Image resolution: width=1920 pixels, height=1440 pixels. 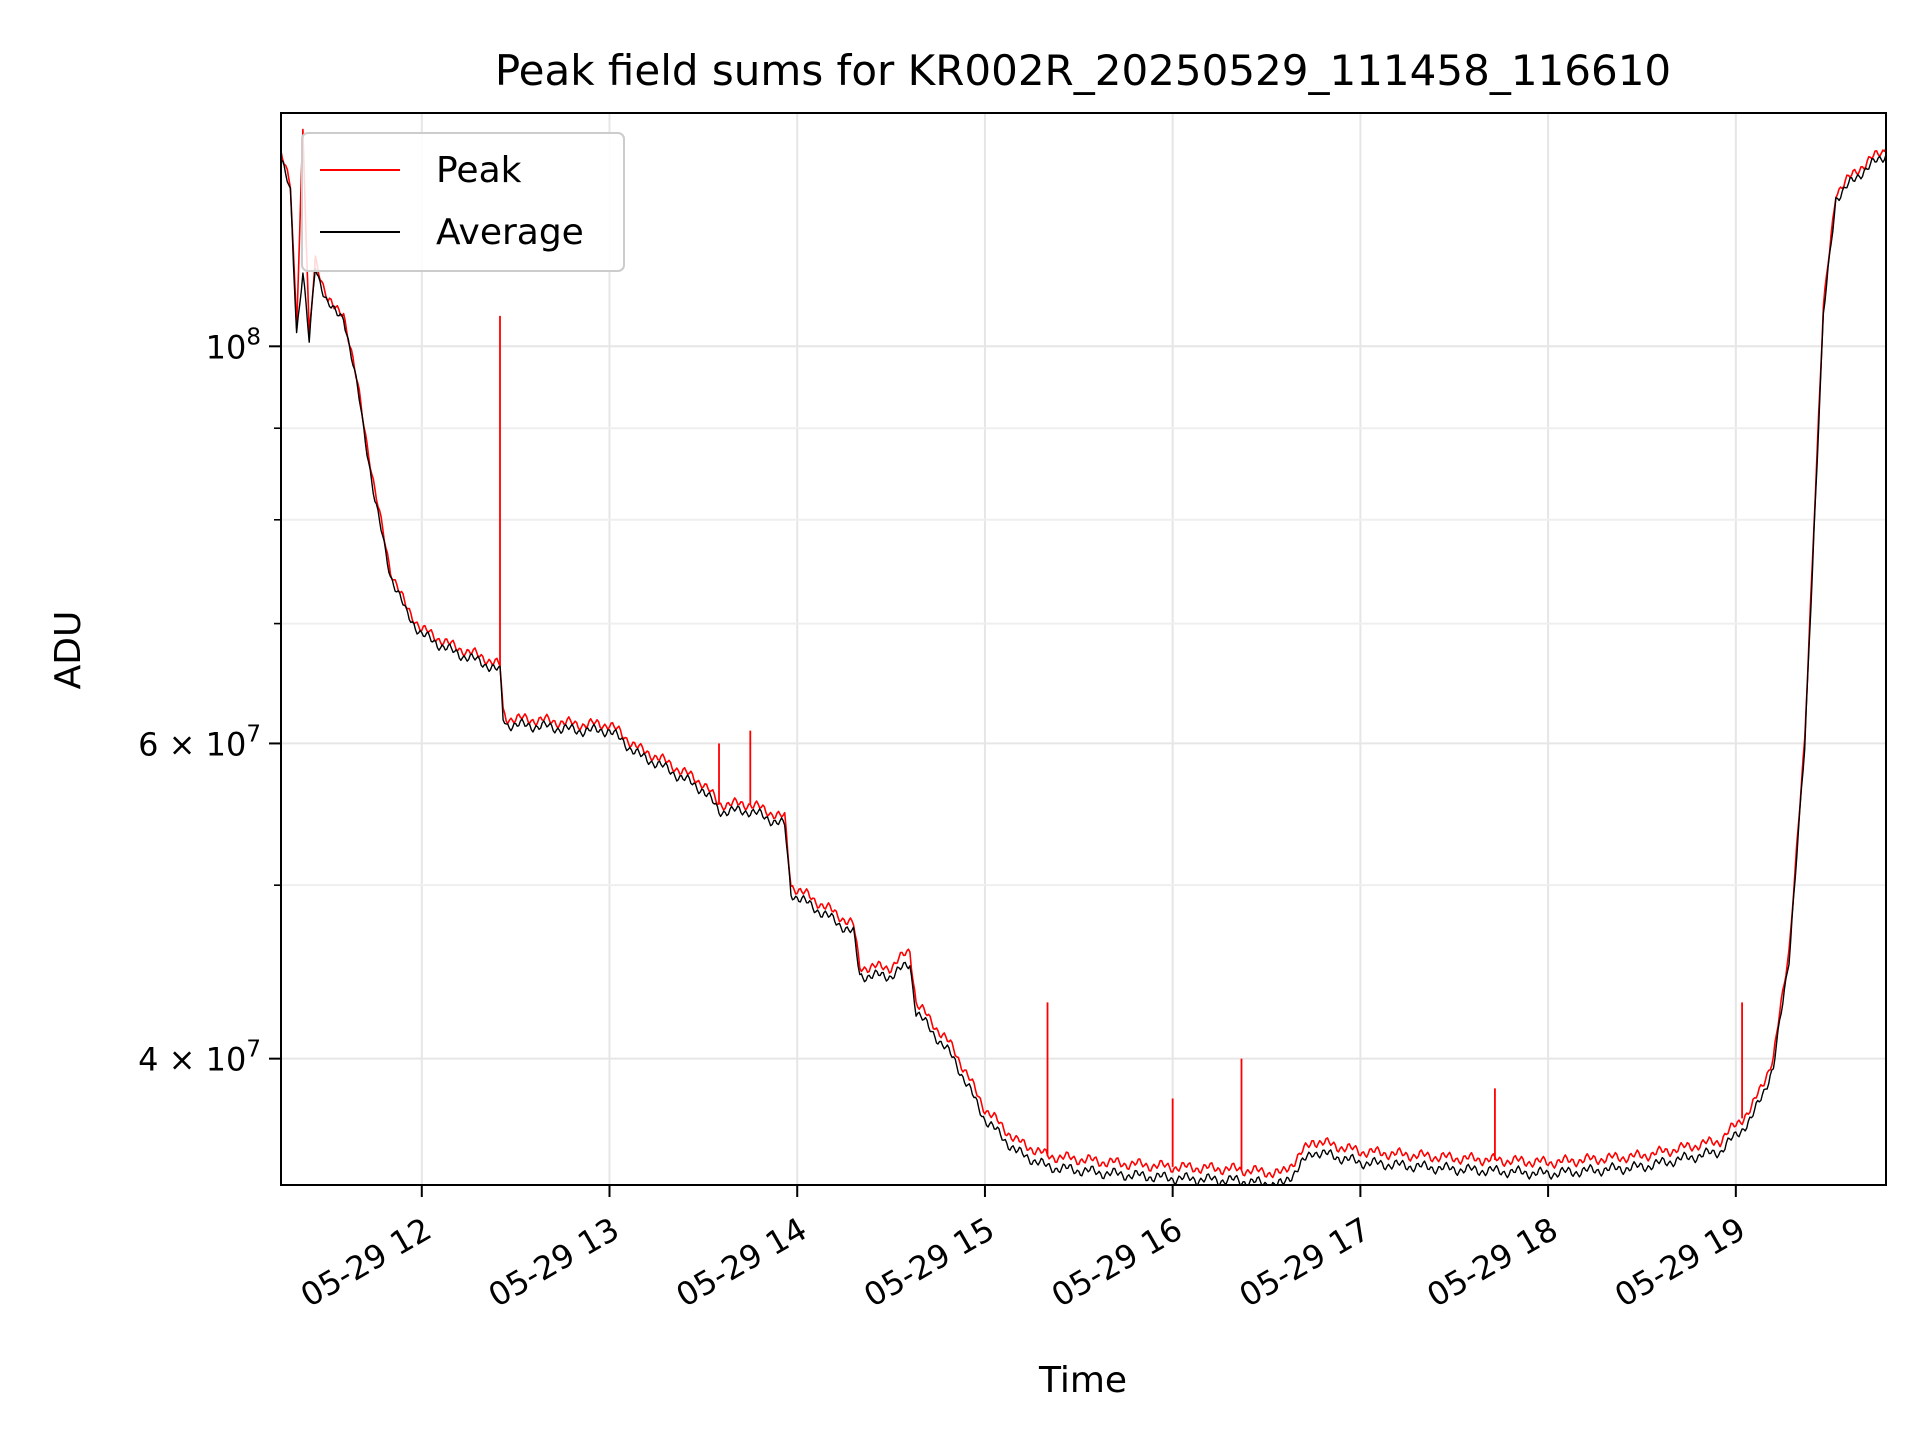 I want to click on y-tick-label: 6 × 107, so click(x=199, y=742).